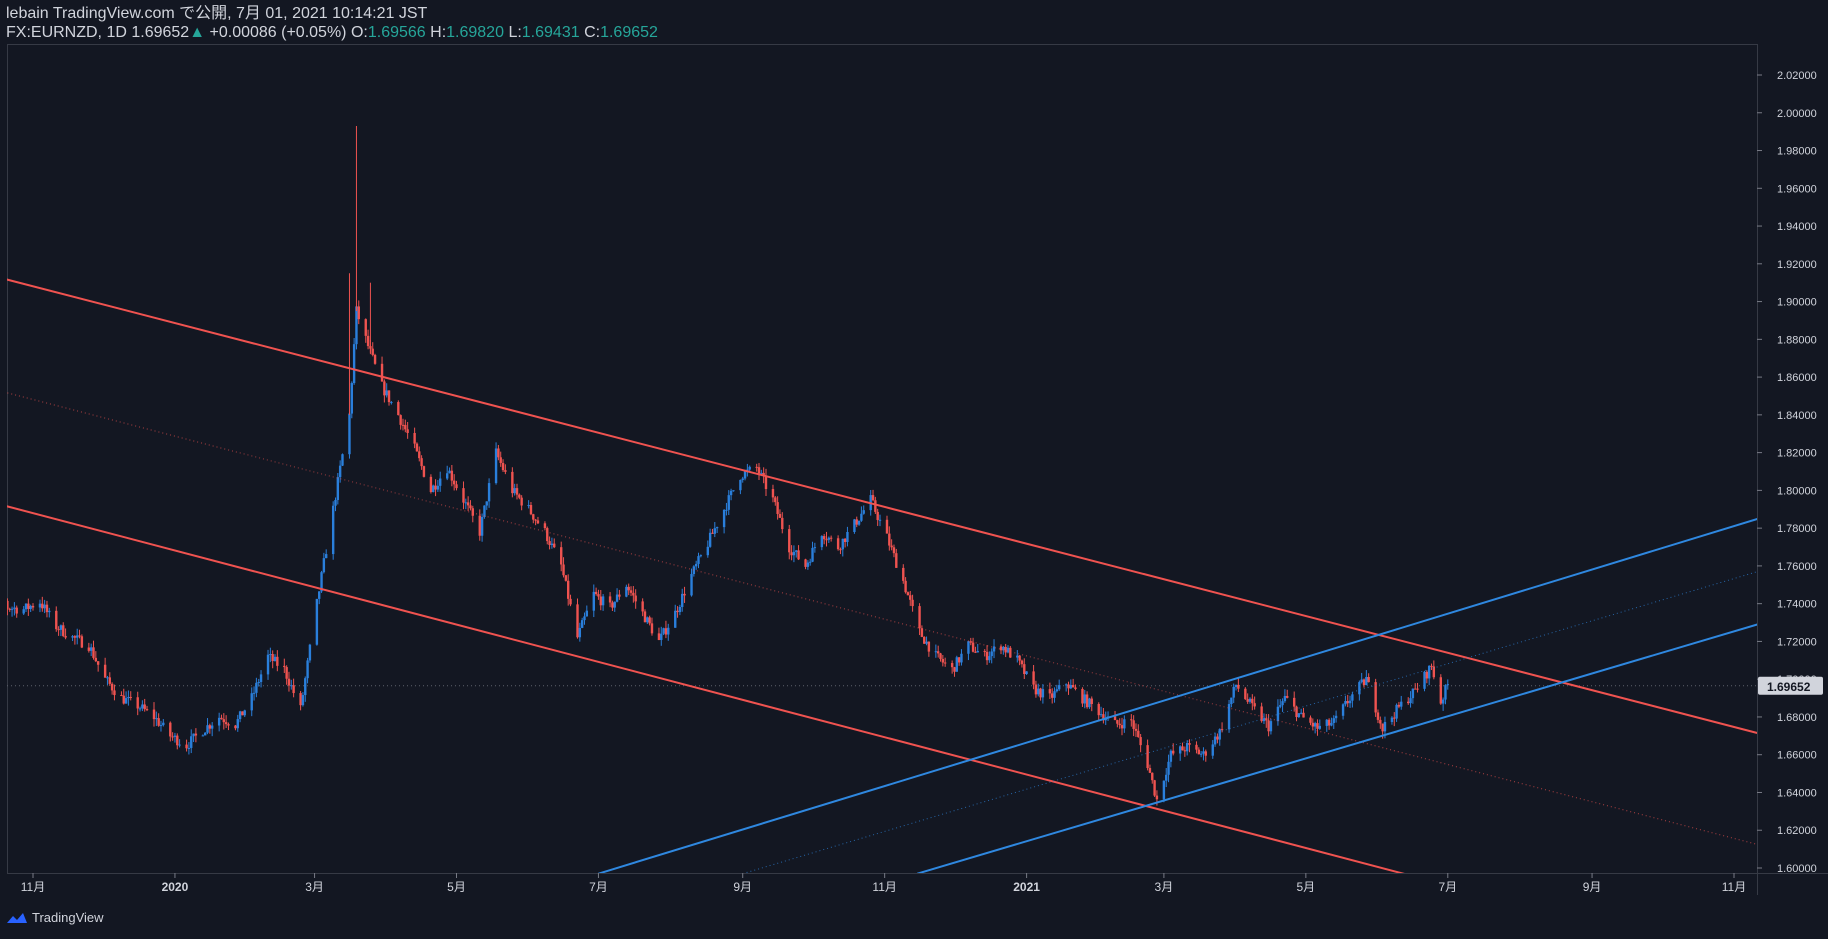 The width and height of the screenshot is (1828, 939). What do you see at coordinates (1797, 642) in the screenshot?
I see `price-tick-label: 1.72000` at bounding box center [1797, 642].